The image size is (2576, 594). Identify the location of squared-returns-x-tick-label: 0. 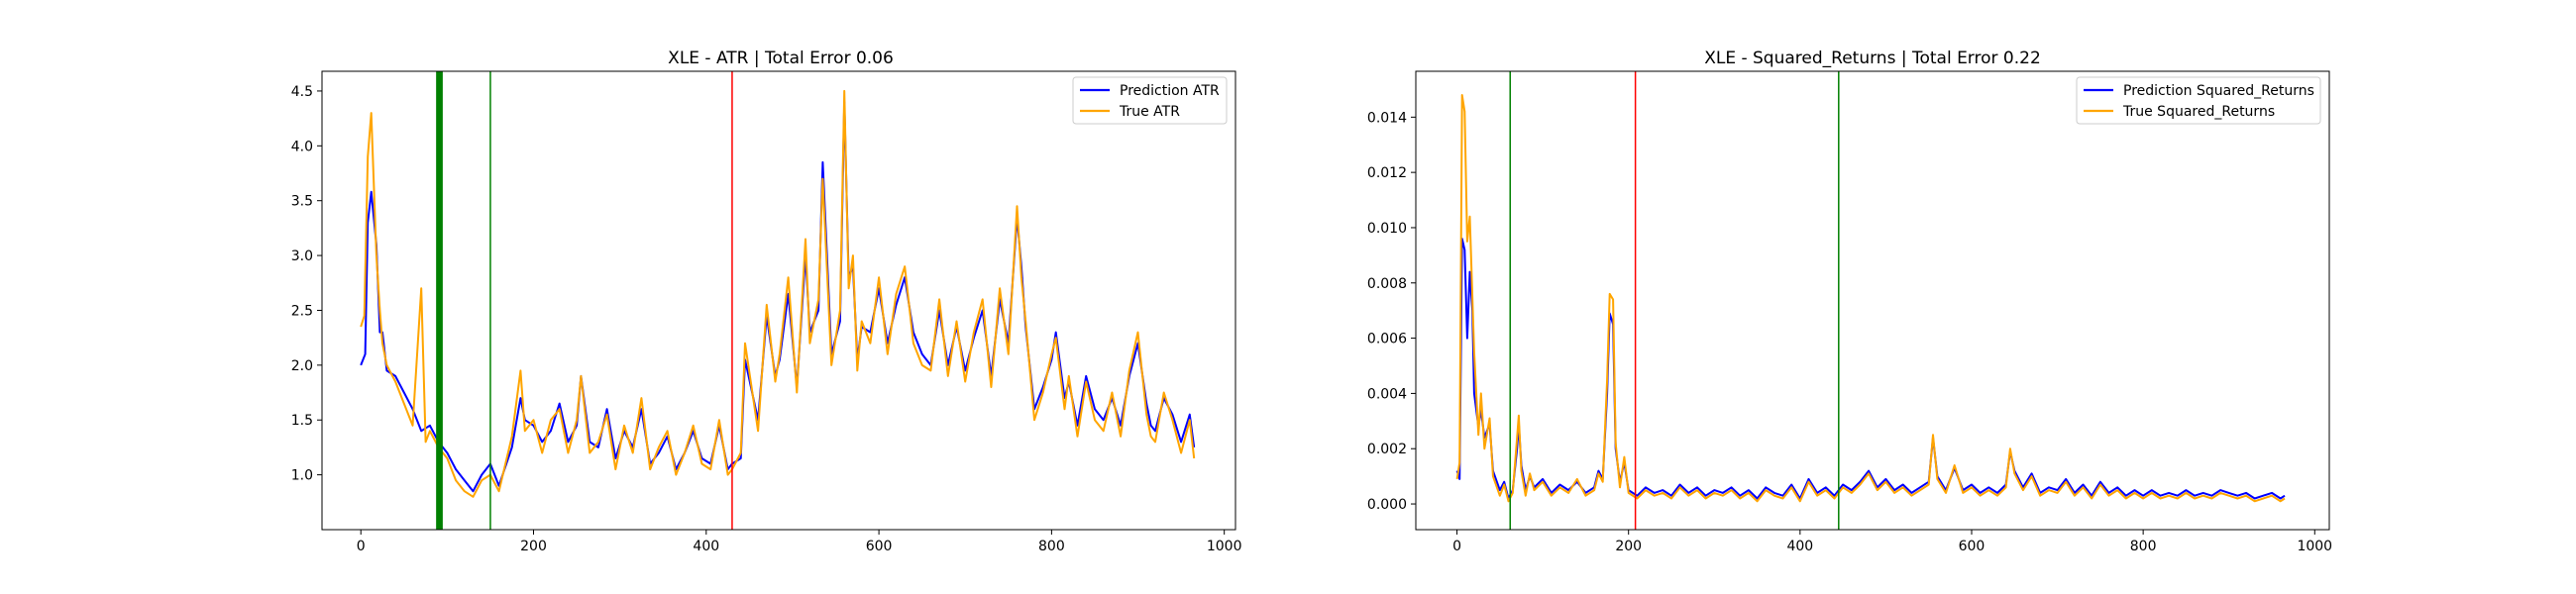
(1456, 546).